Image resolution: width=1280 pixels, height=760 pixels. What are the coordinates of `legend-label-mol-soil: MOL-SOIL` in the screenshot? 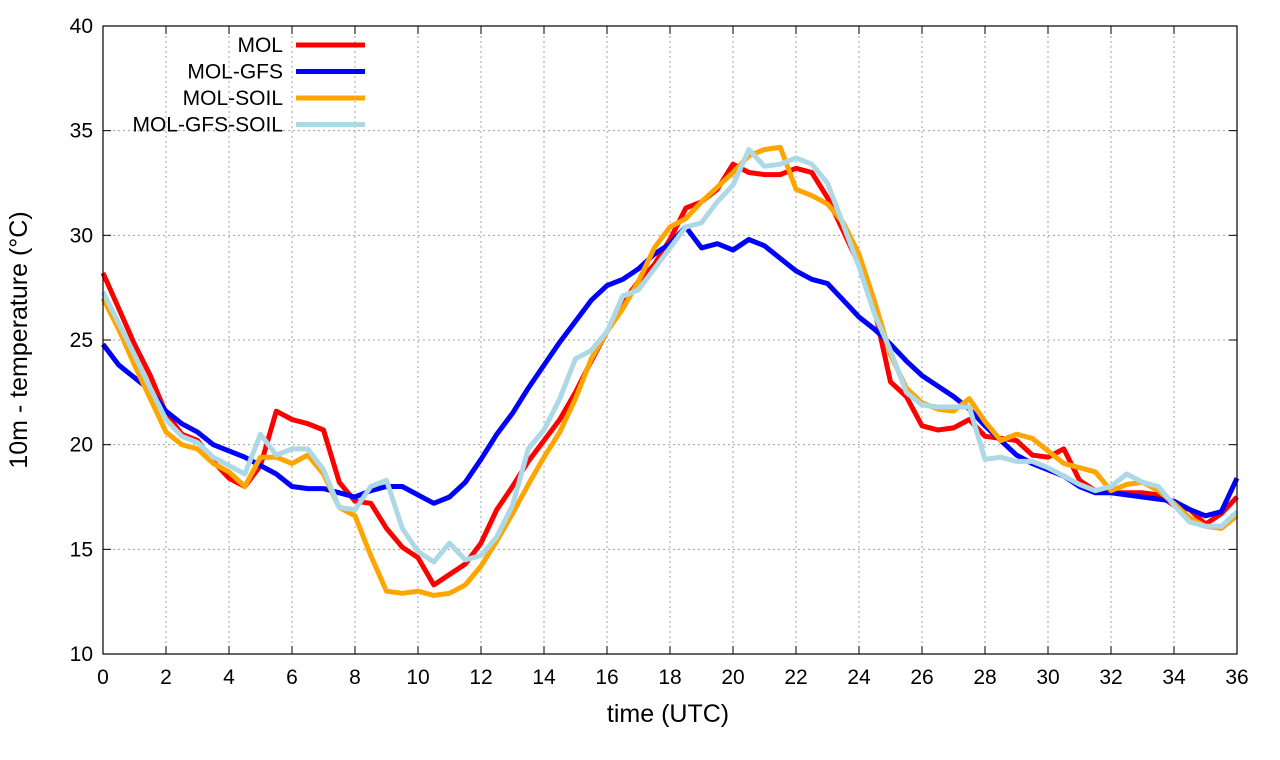 It's located at (233, 98).